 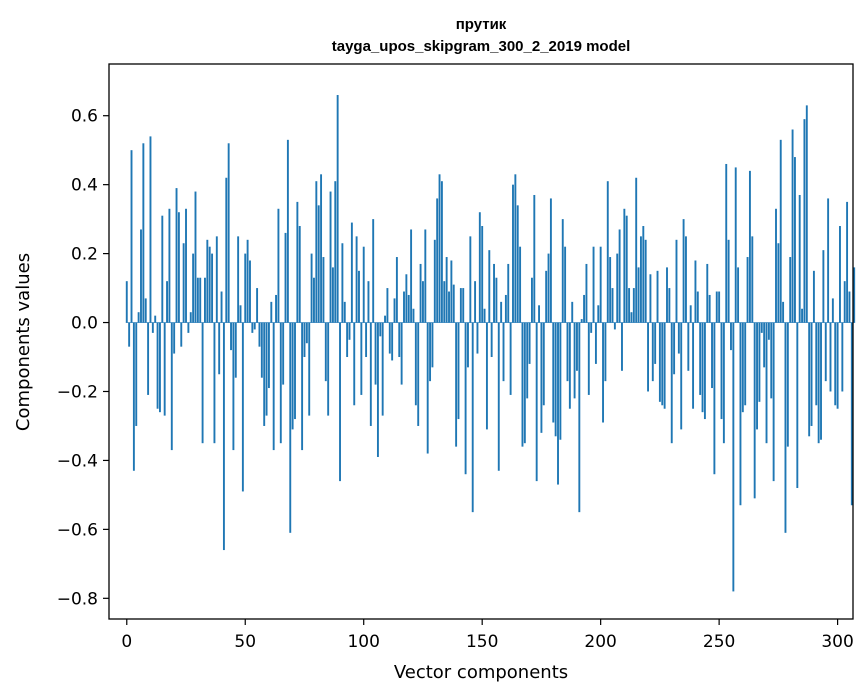 What do you see at coordinates (837, 642) in the screenshot?
I see `x-tick-label: 300` at bounding box center [837, 642].